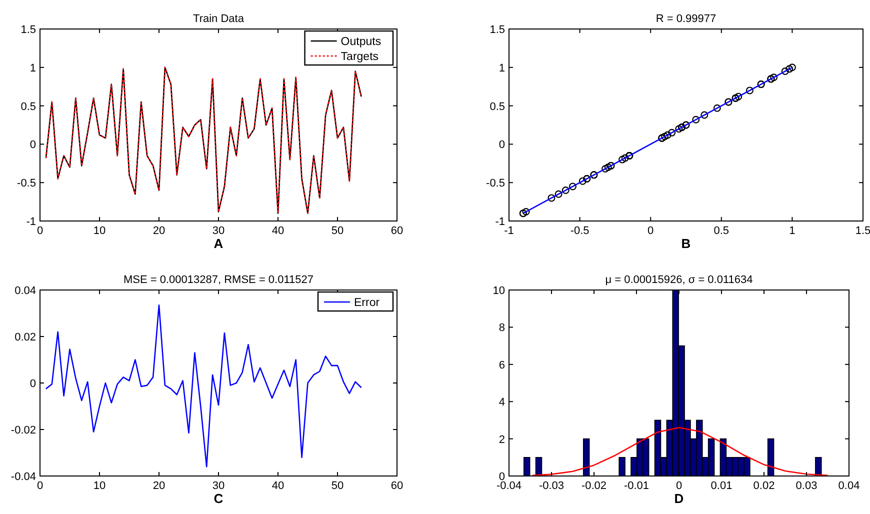 The width and height of the screenshot is (870, 514). I want to click on legend-label: Targets, so click(359, 57).